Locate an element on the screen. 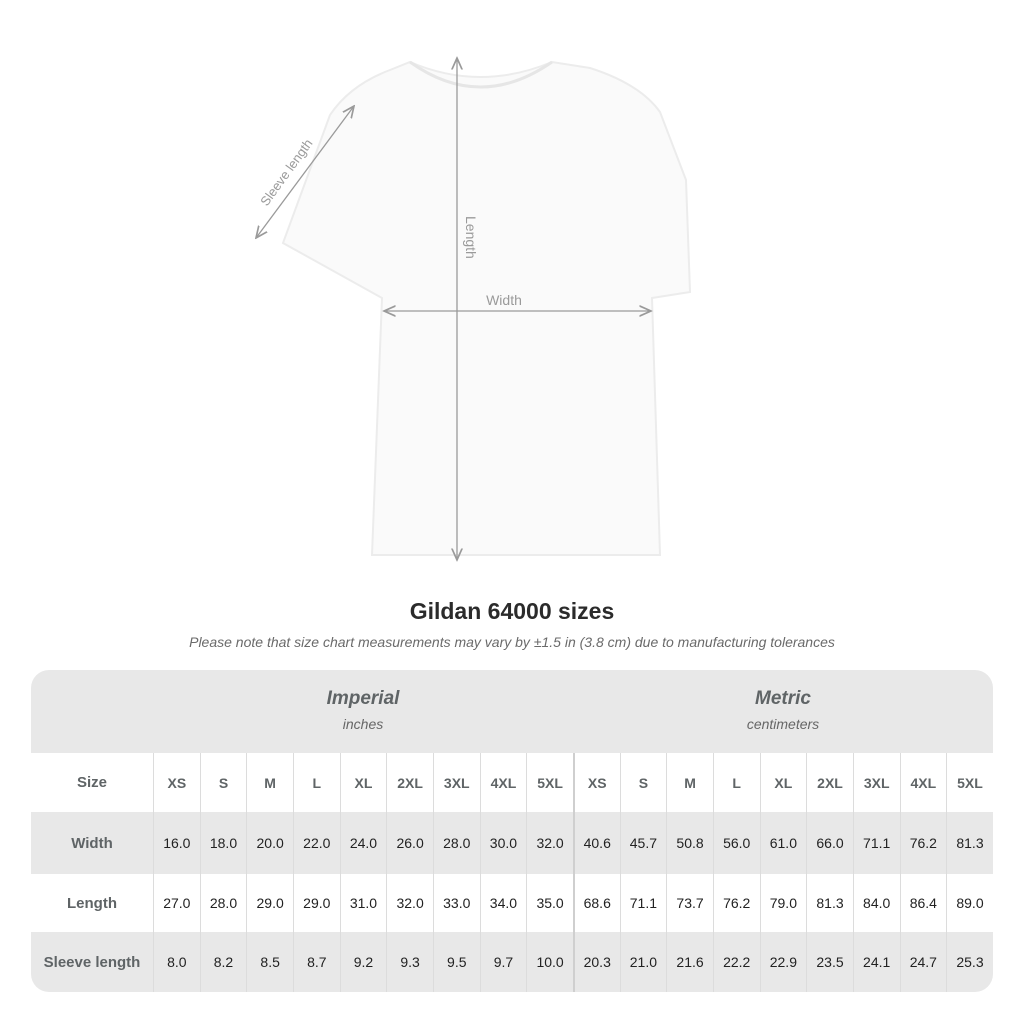  table-cell: 68.6 is located at coordinates (596, 903).